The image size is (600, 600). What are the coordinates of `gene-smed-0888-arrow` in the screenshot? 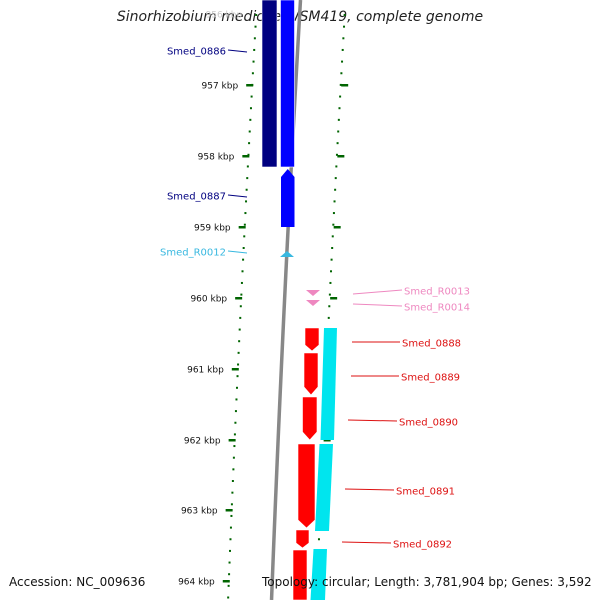 It's located at (312, 339).